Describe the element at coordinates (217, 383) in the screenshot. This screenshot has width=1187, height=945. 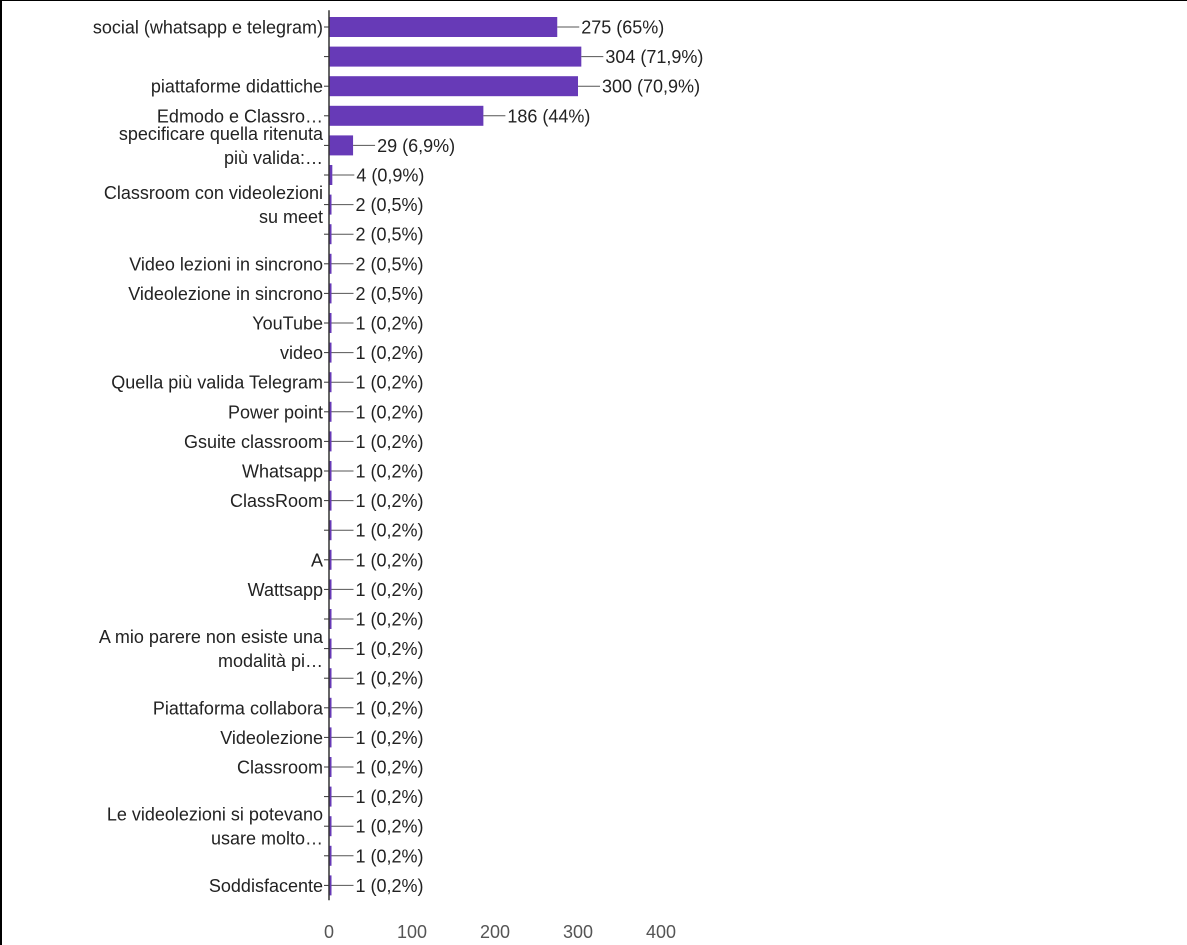
I see `category-label: Quella più valida Telegram` at that location.